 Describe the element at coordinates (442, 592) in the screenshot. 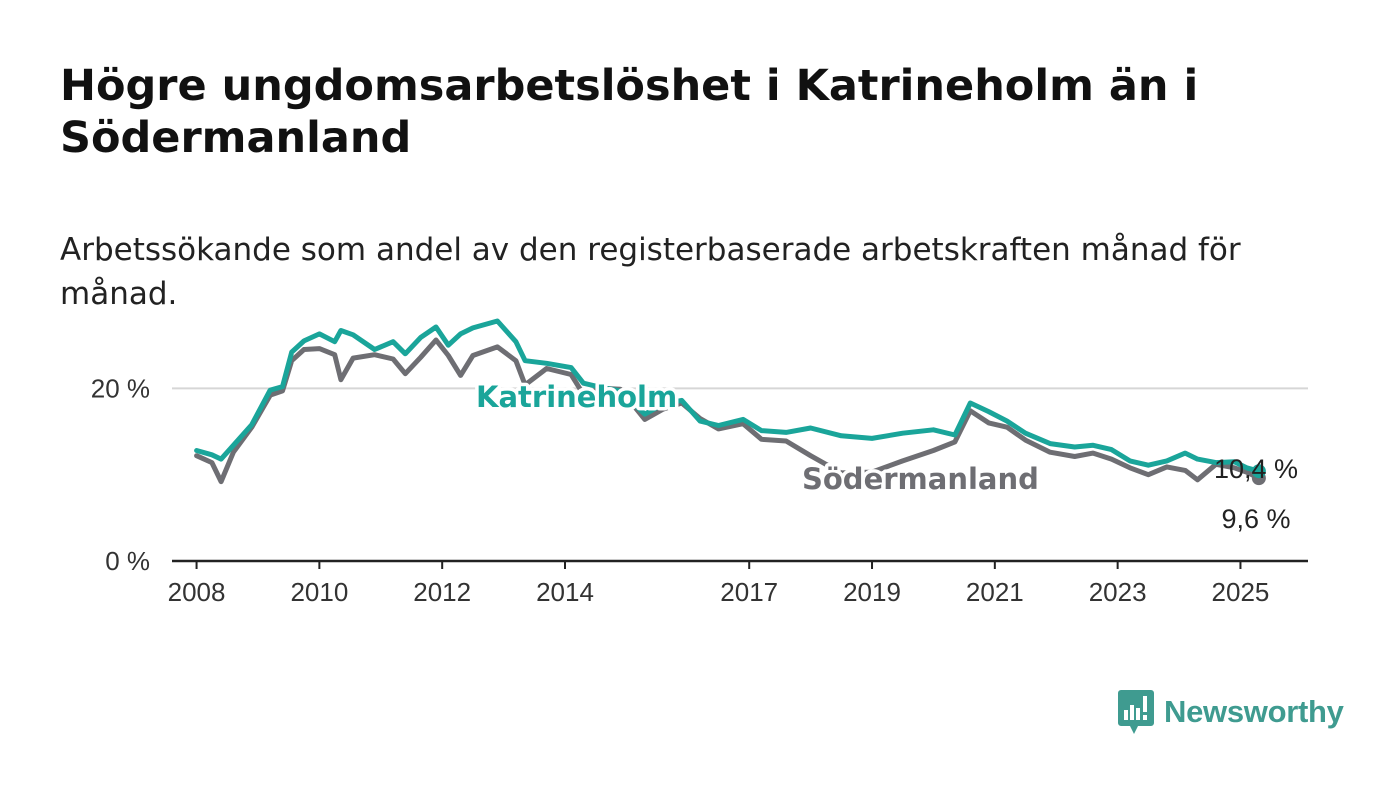

I see `x-tick-label: 2012` at that location.